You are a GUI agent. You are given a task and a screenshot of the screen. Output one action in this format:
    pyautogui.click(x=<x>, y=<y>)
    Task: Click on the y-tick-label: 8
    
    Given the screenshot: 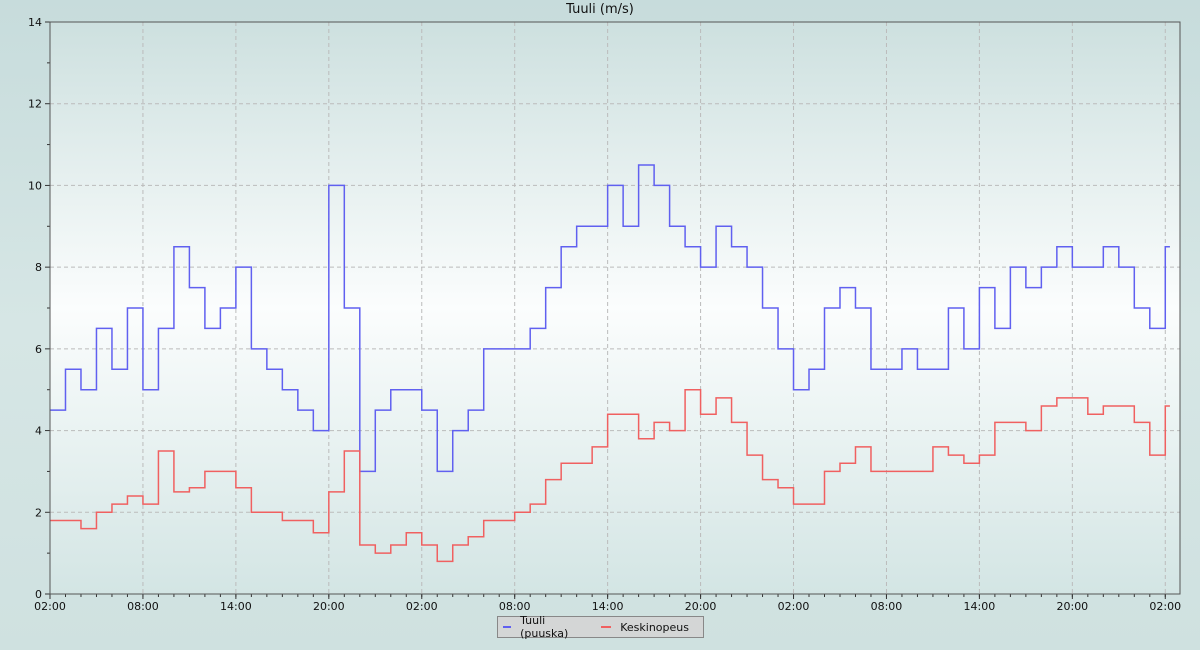 What is the action you would take?
    pyautogui.click(x=38, y=267)
    